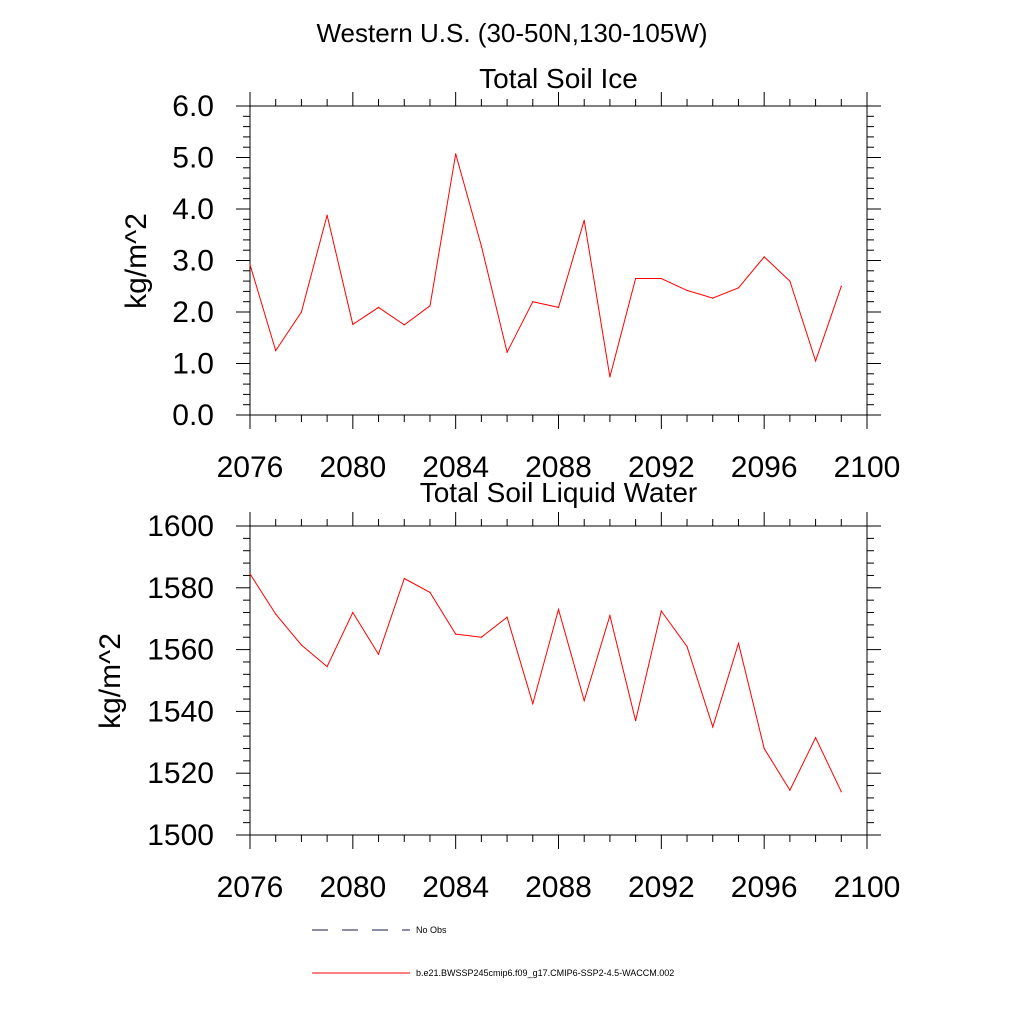  What do you see at coordinates (180, 526) in the screenshot?
I see `y-tick-label: 1600` at bounding box center [180, 526].